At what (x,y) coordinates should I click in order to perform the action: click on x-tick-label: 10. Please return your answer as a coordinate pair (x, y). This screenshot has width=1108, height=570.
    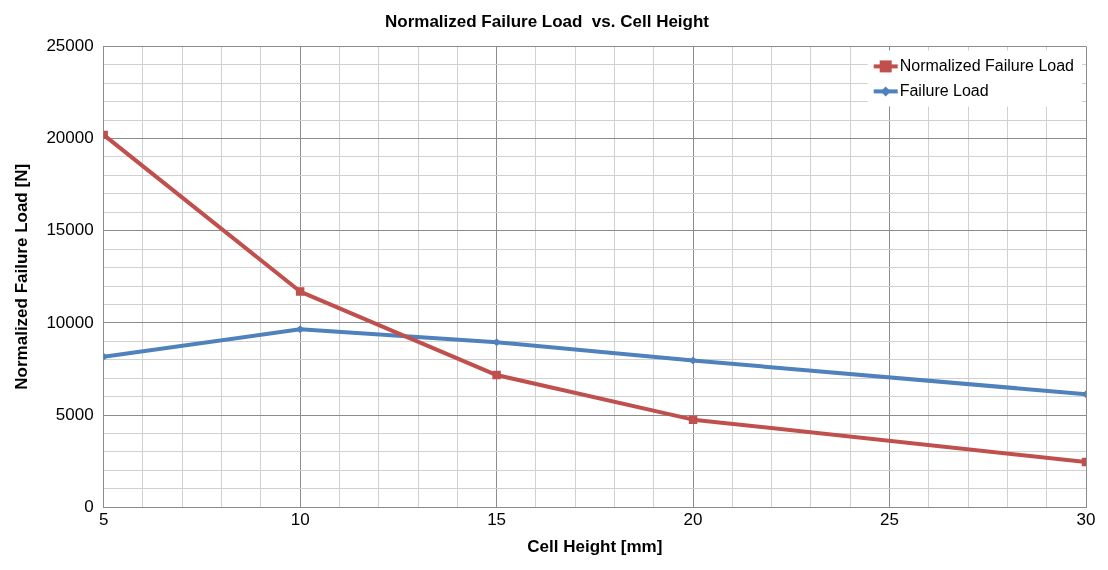
    Looking at the image, I should click on (300, 520).